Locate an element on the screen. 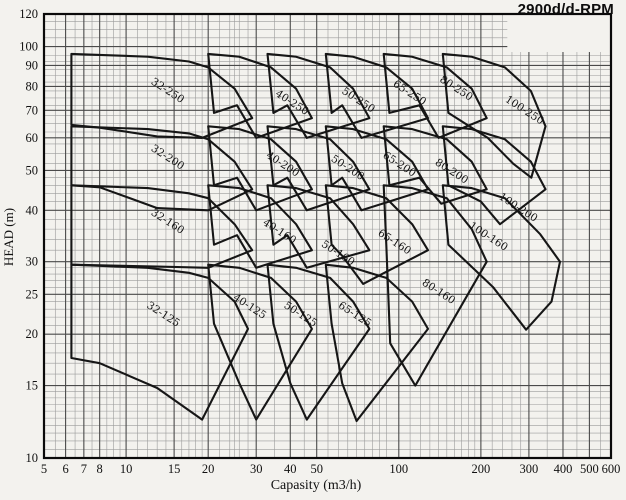 The image size is (626, 500). x-tick-label-600: 600 is located at coordinates (611, 469).